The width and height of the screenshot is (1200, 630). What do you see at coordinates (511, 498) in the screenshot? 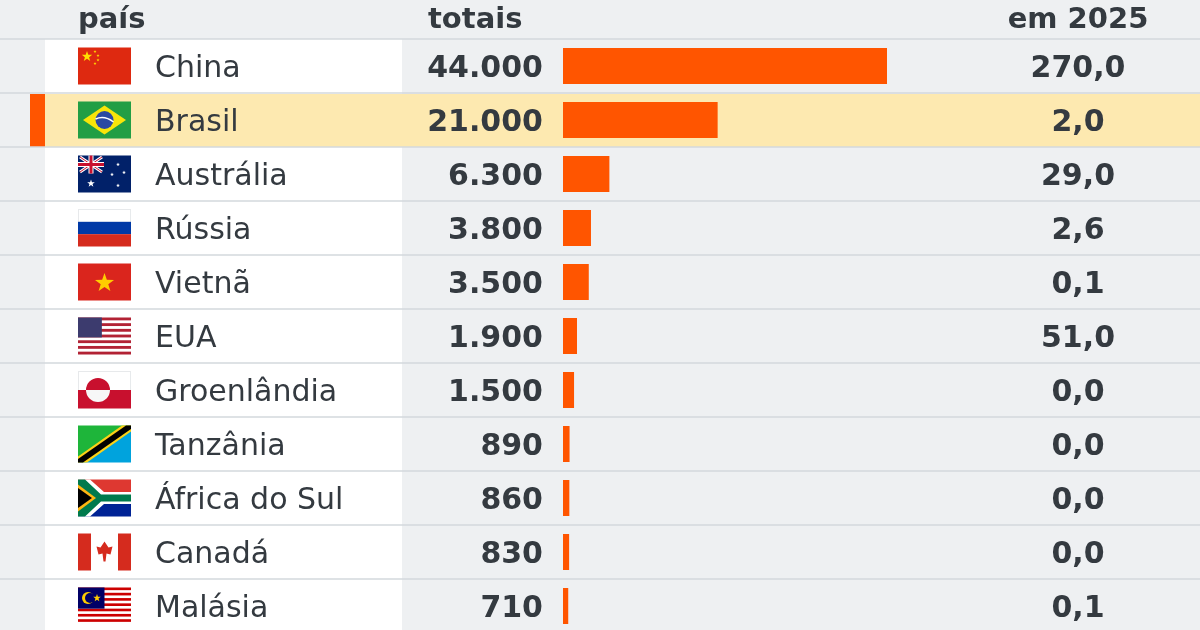
I see `data-label: 860` at bounding box center [511, 498].